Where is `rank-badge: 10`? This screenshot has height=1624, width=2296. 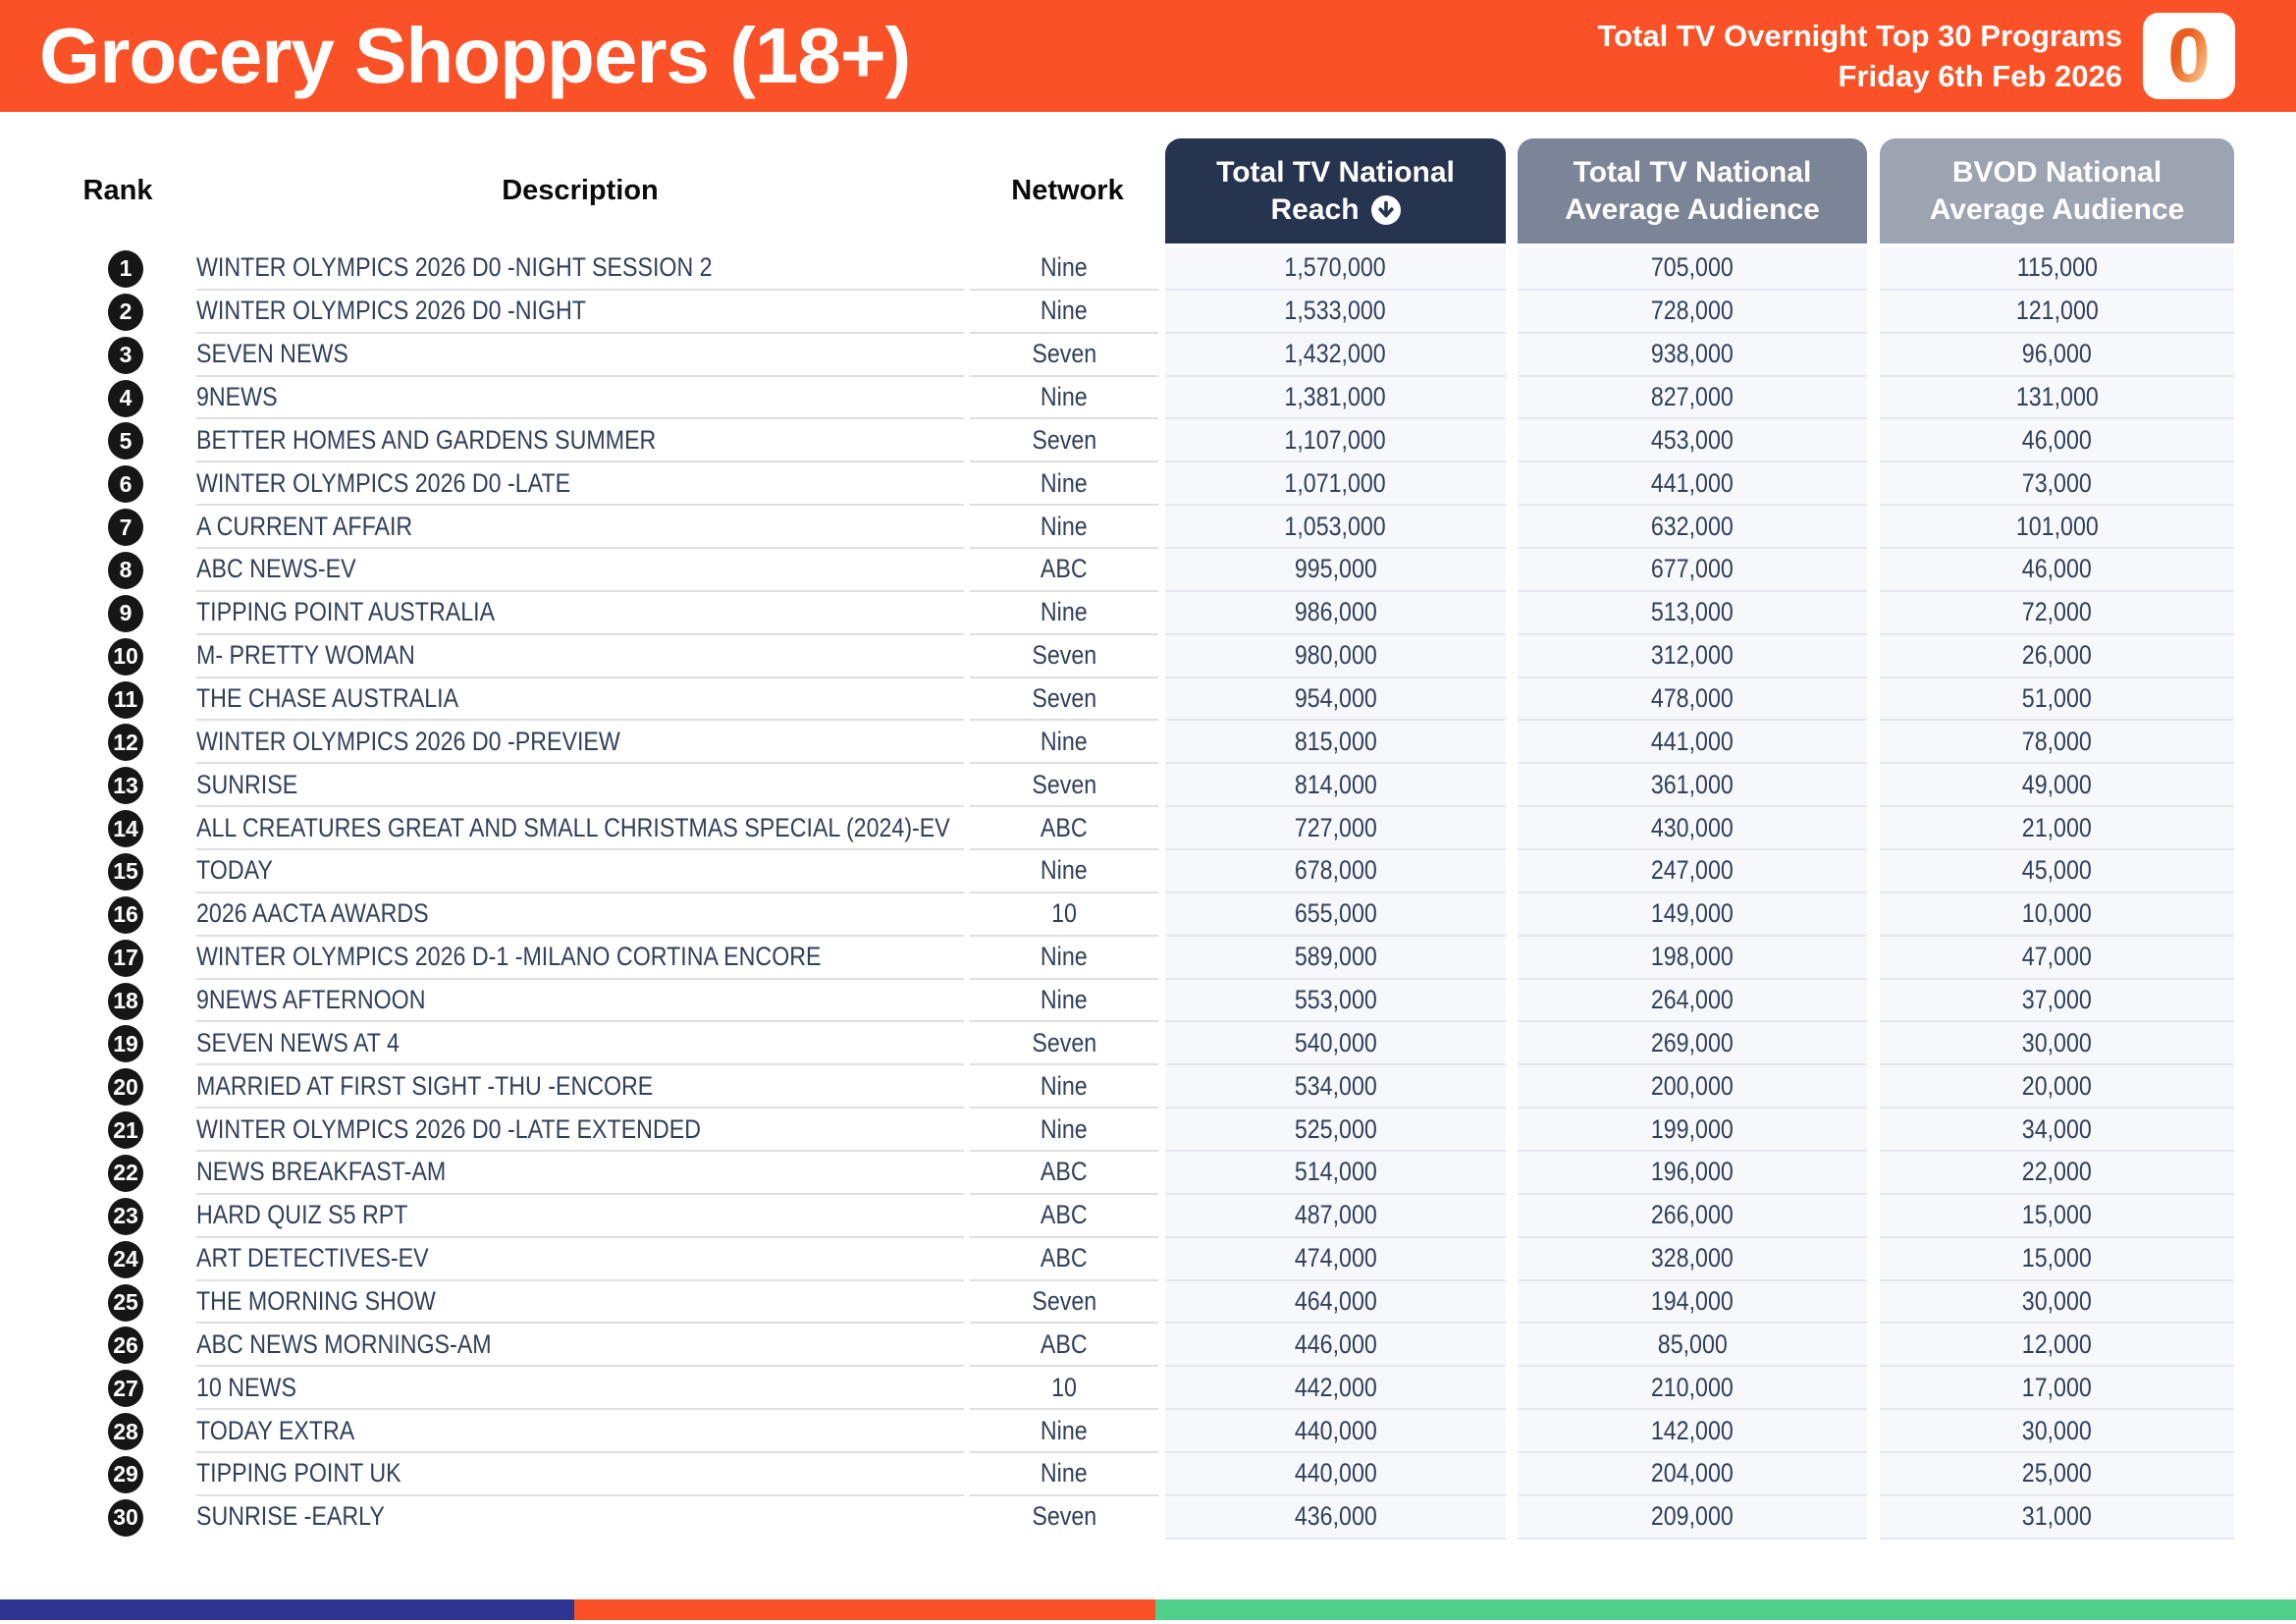 rank-badge: 10 is located at coordinates (126, 656).